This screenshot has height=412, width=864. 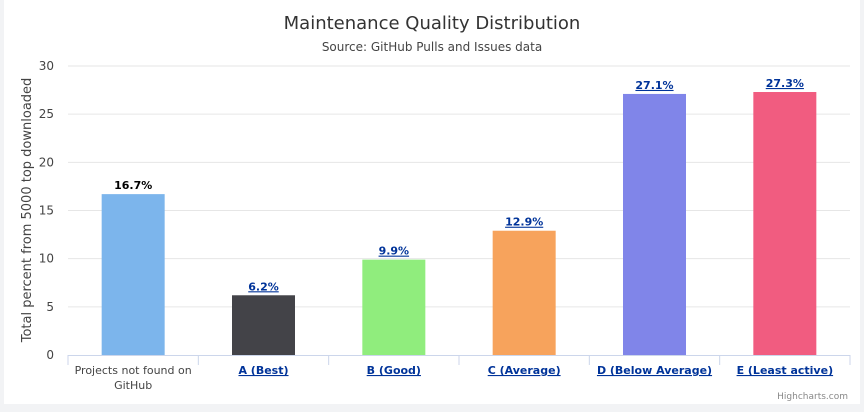 I want to click on data-label: 27.1%, so click(x=654, y=85).